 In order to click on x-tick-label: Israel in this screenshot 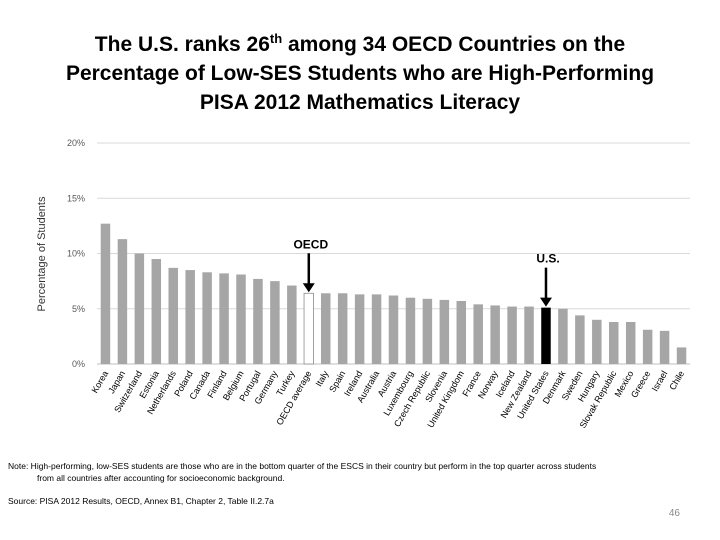, I will do `click(660, 381)`.